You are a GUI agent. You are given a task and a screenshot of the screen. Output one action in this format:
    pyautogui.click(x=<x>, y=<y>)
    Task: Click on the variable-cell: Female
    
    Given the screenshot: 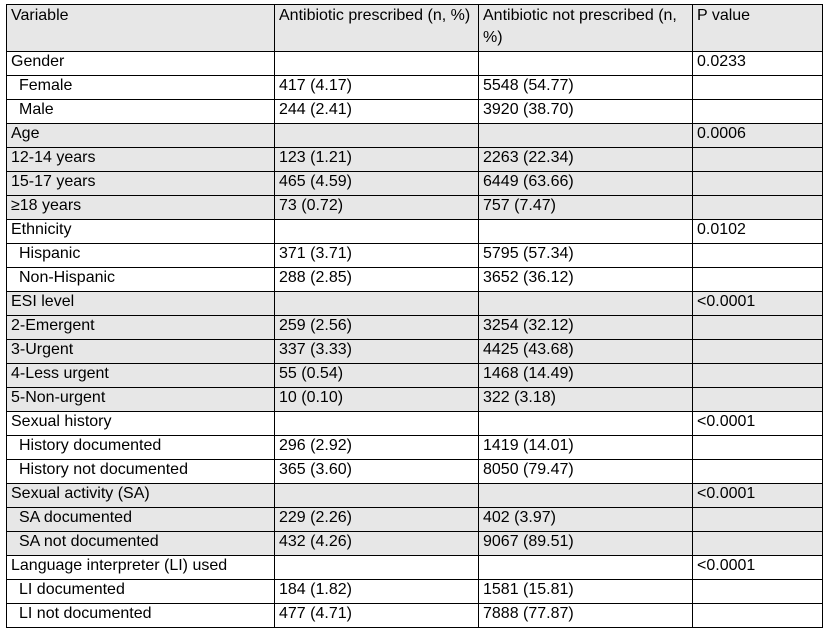 What is the action you would take?
    pyautogui.click(x=140, y=87)
    